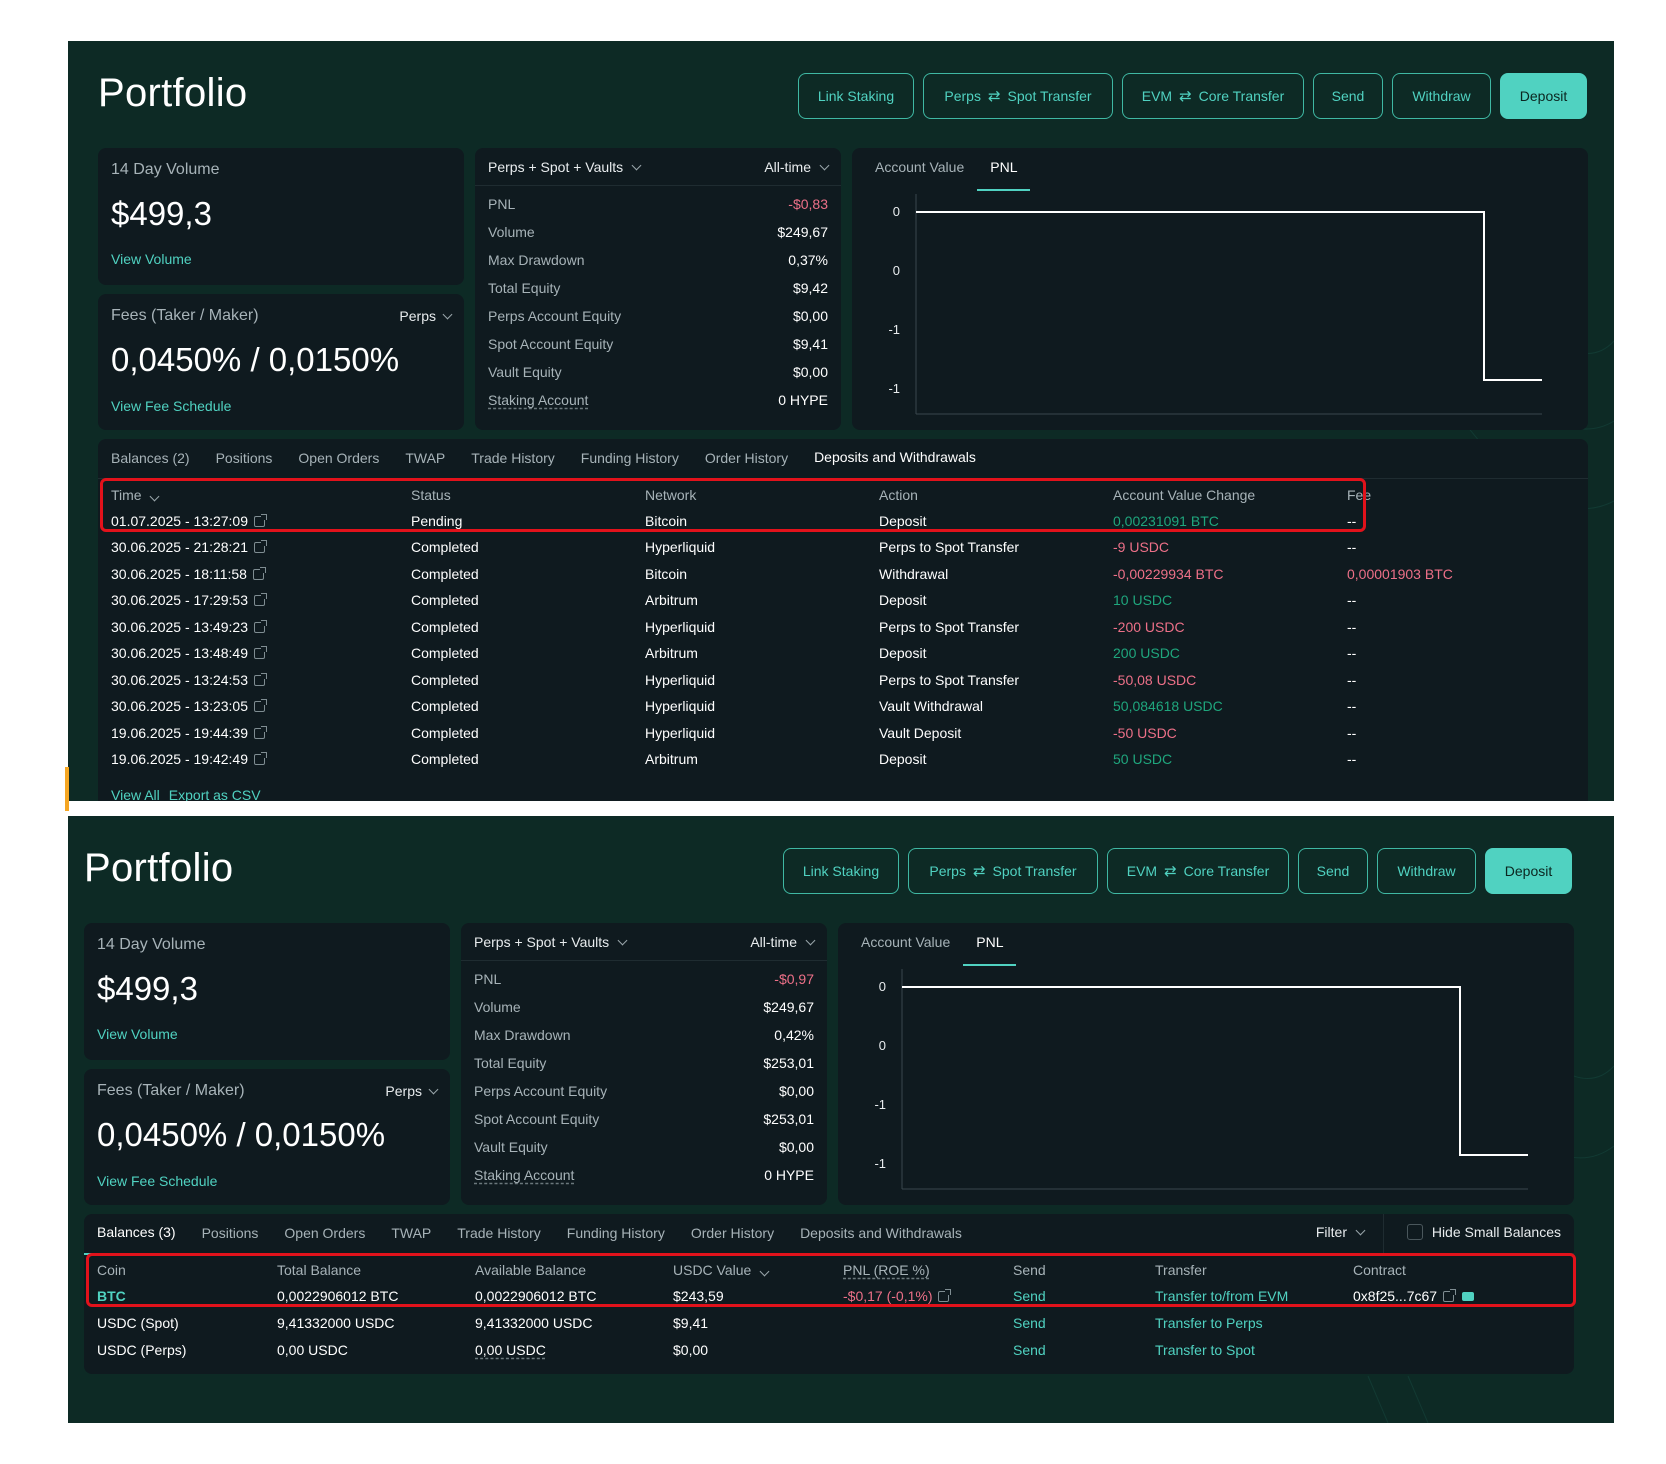 The image size is (1666, 1464). Describe the element at coordinates (1229, 296) in the screenshot. I see `pnl-line` at that location.